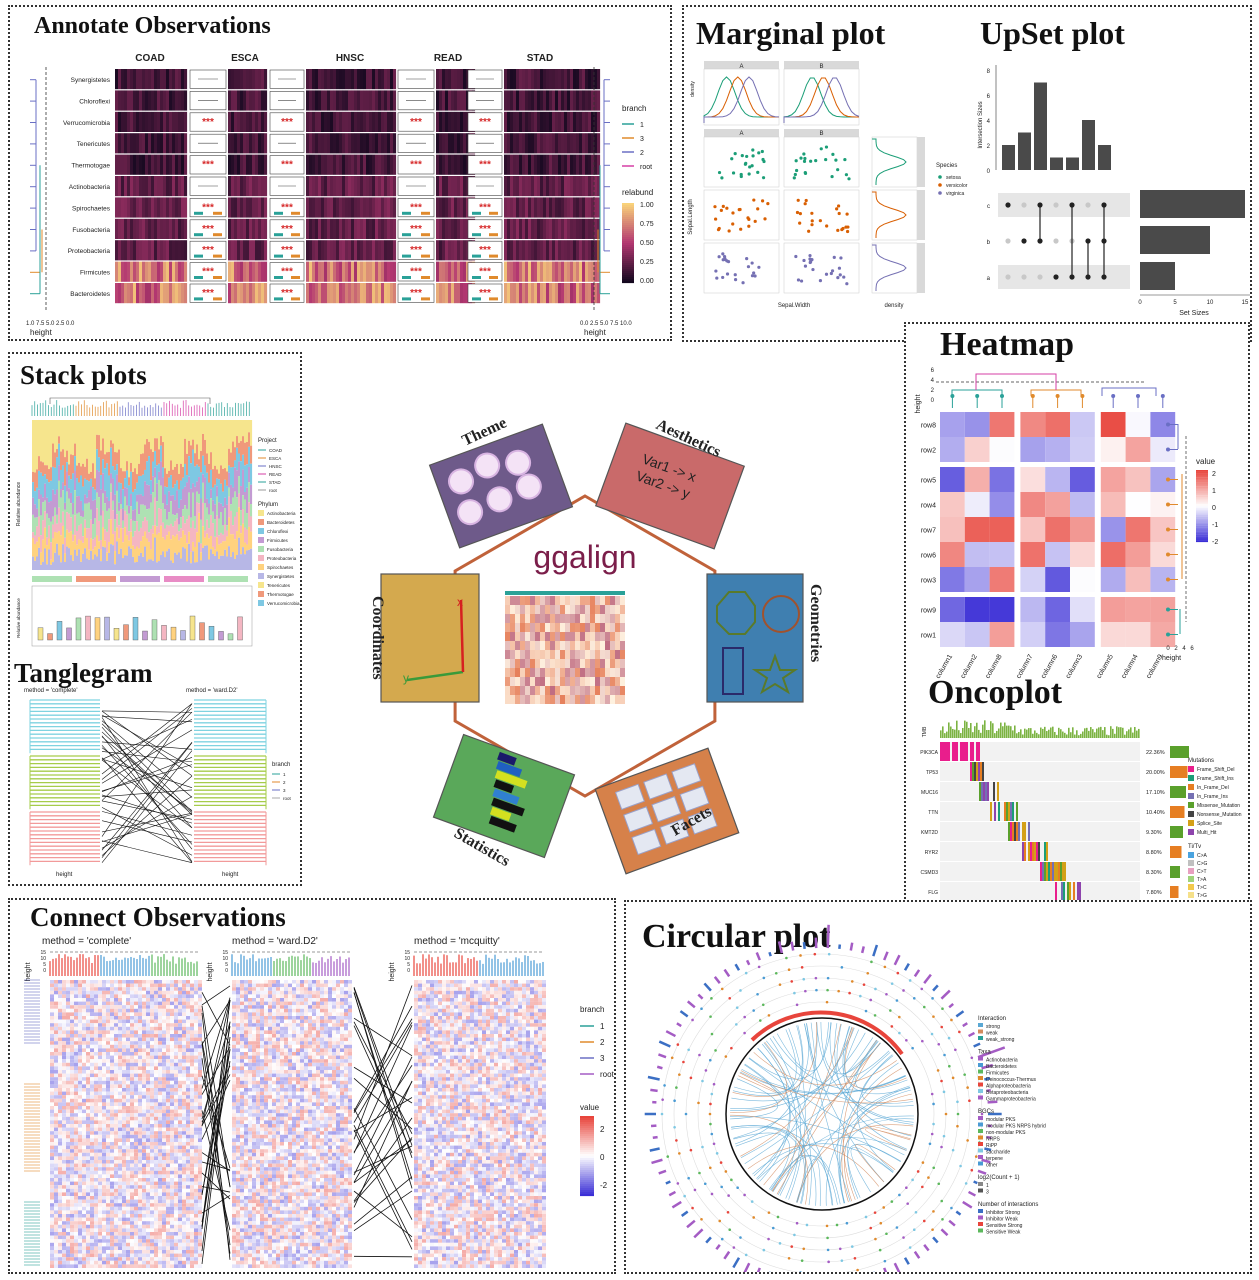  What do you see at coordinates (928, 426) in the screenshot?
I see `heatmap-row-label: row8` at bounding box center [928, 426].